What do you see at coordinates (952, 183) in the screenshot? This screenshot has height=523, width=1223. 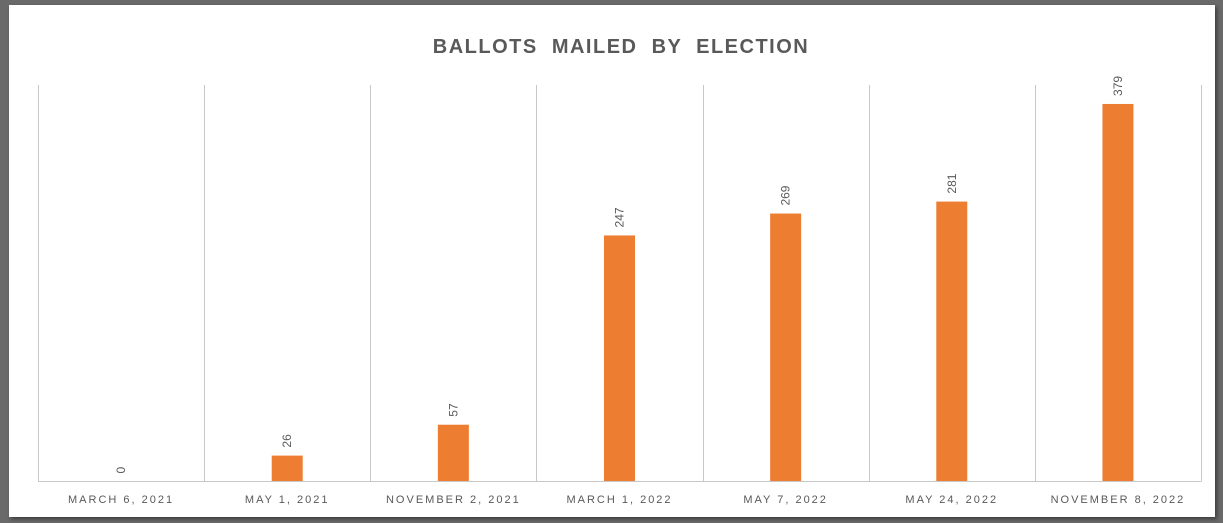 I see `data-label-5: 281` at bounding box center [952, 183].